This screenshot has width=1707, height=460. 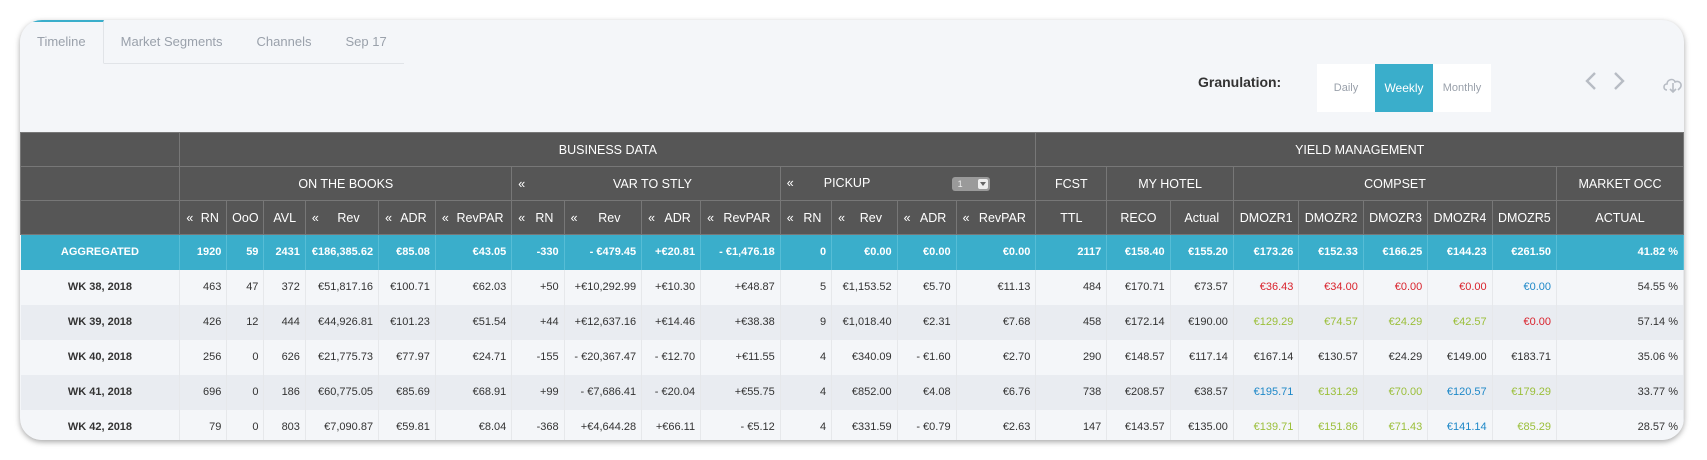 I want to click on col-header-var-adr: «ADR, so click(x=671, y=217).